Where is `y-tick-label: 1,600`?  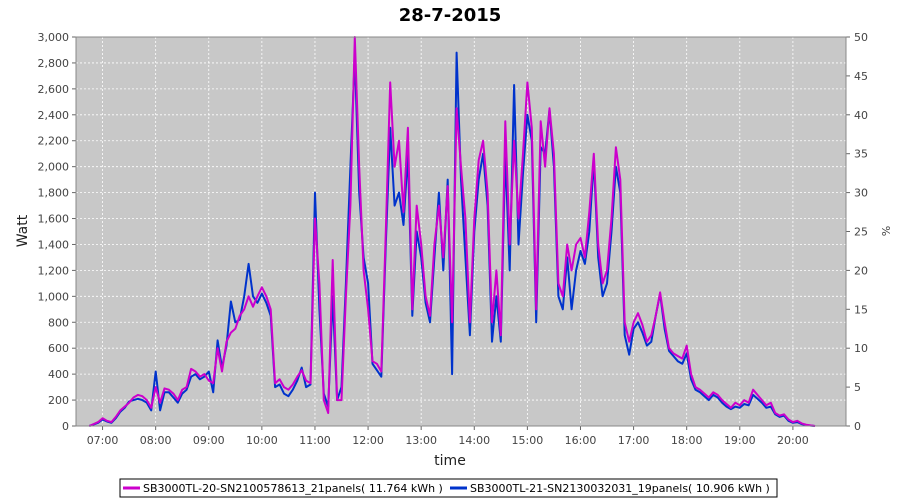
y-tick-label: 1,600 is located at coordinates (54, 219).